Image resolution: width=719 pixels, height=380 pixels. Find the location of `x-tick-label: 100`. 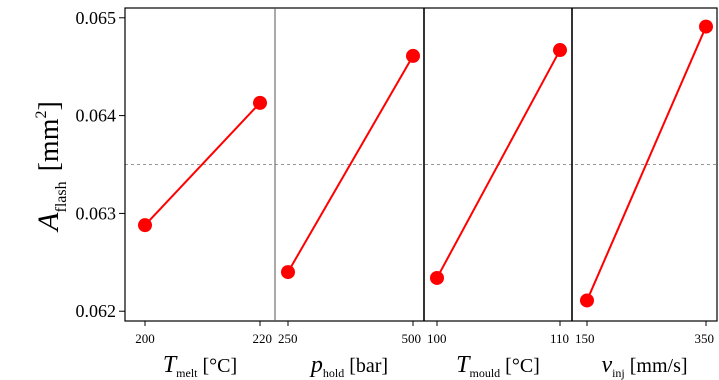

x-tick-label: 100 is located at coordinates (437, 338).